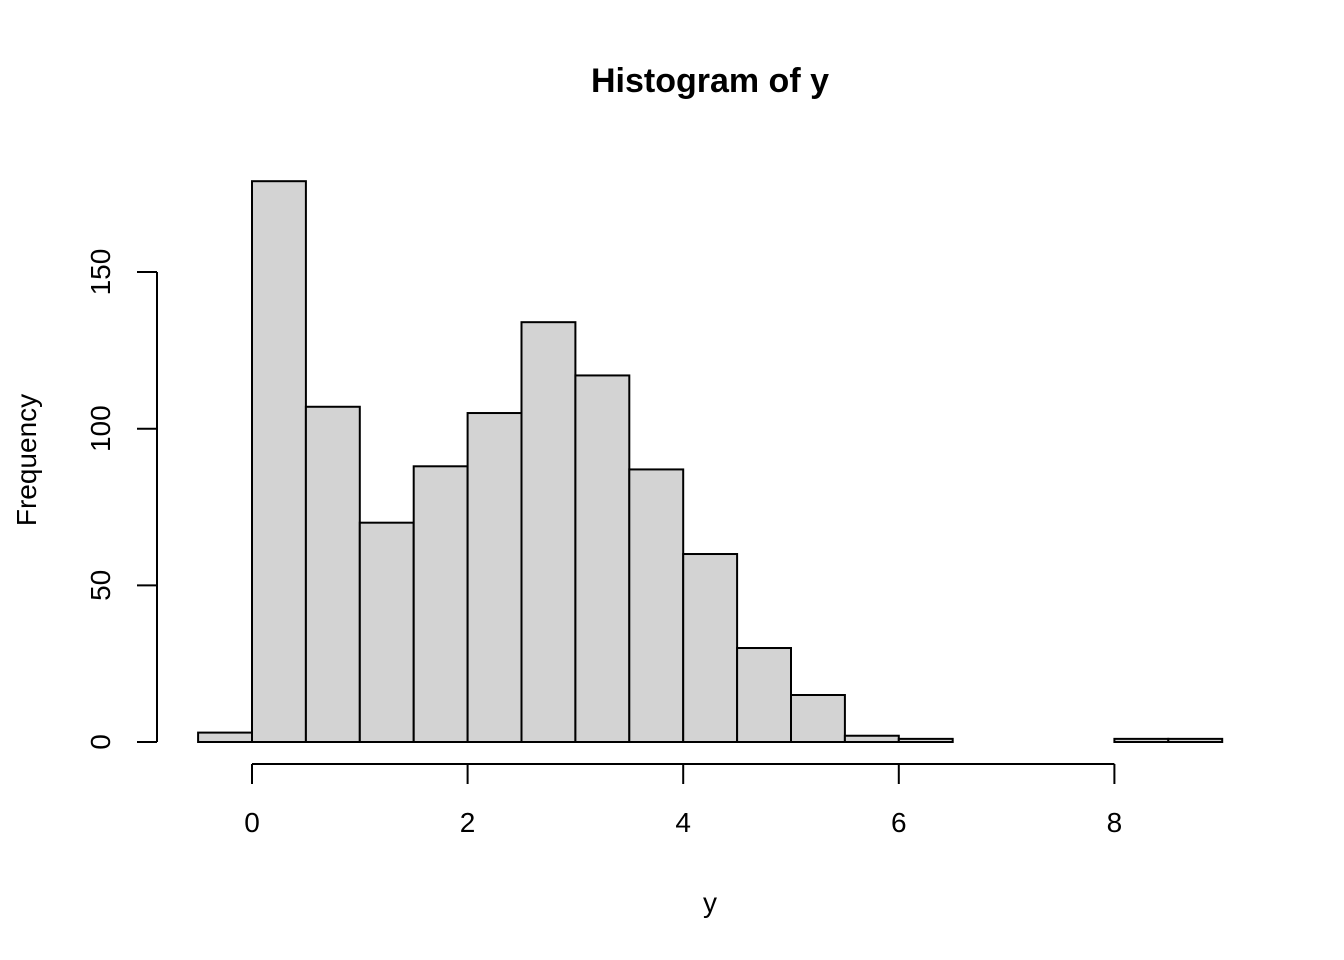  Describe the element at coordinates (252, 822) in the screenshot. I see `x-tick-label-0: 0` at that location.